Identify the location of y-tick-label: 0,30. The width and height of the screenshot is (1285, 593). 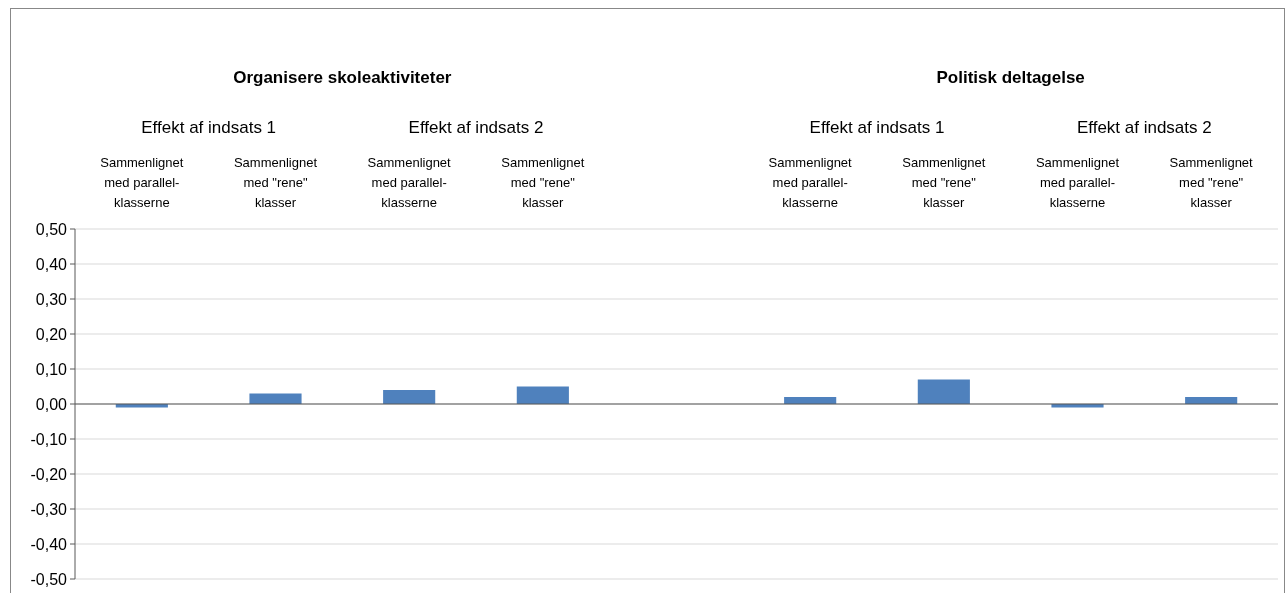
(51, 299).